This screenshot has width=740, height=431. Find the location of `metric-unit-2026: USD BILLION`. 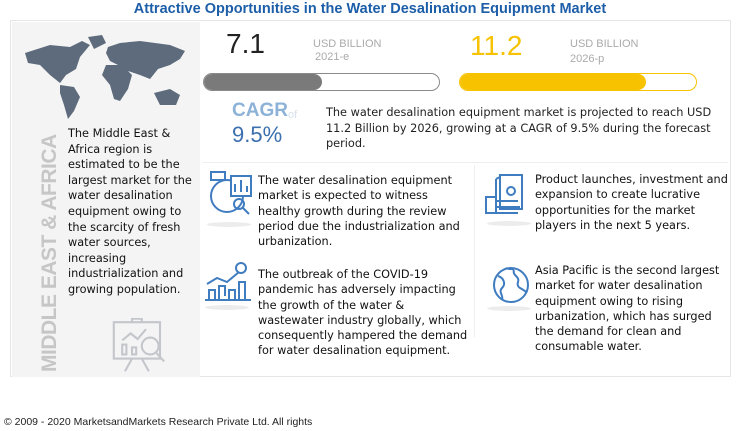

metric-unit-2026: USD BILLION is located at coordinates (604, 44).